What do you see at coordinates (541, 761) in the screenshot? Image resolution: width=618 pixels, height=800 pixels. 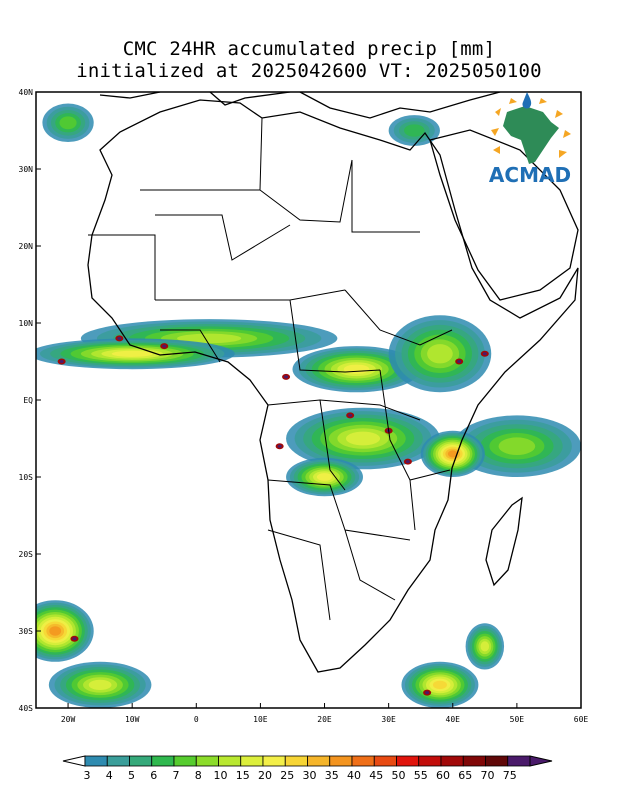 I see `colorbar-right-arrow` at bounding box center [541, 761].